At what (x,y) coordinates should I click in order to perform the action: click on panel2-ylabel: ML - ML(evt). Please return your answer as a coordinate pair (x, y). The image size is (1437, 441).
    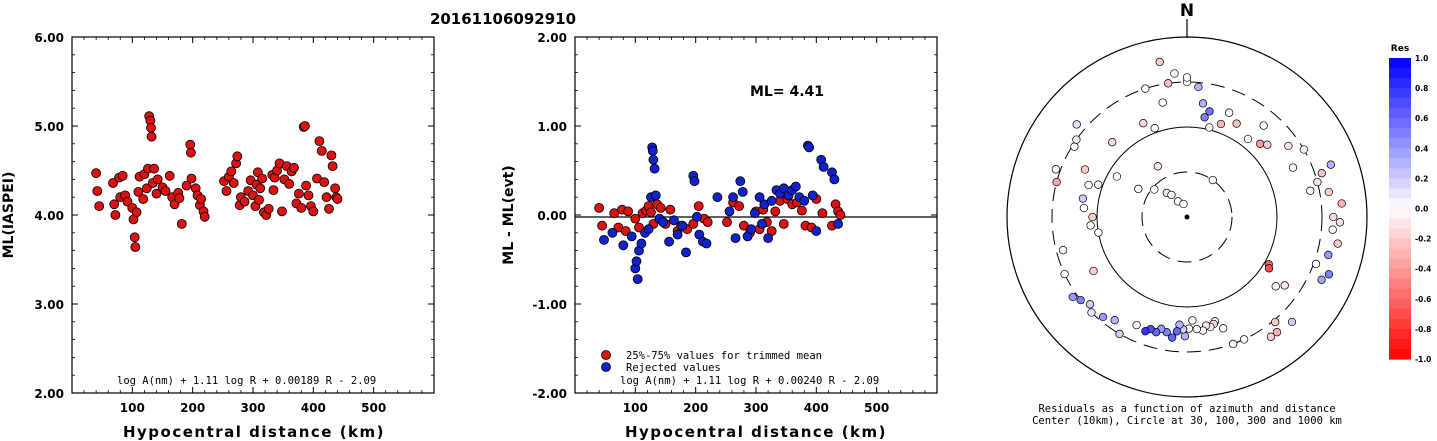
    Looking at the image, I should click on (509, 214).